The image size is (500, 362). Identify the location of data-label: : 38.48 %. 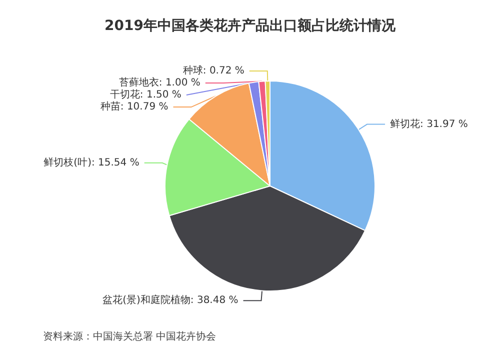
(214, 300).